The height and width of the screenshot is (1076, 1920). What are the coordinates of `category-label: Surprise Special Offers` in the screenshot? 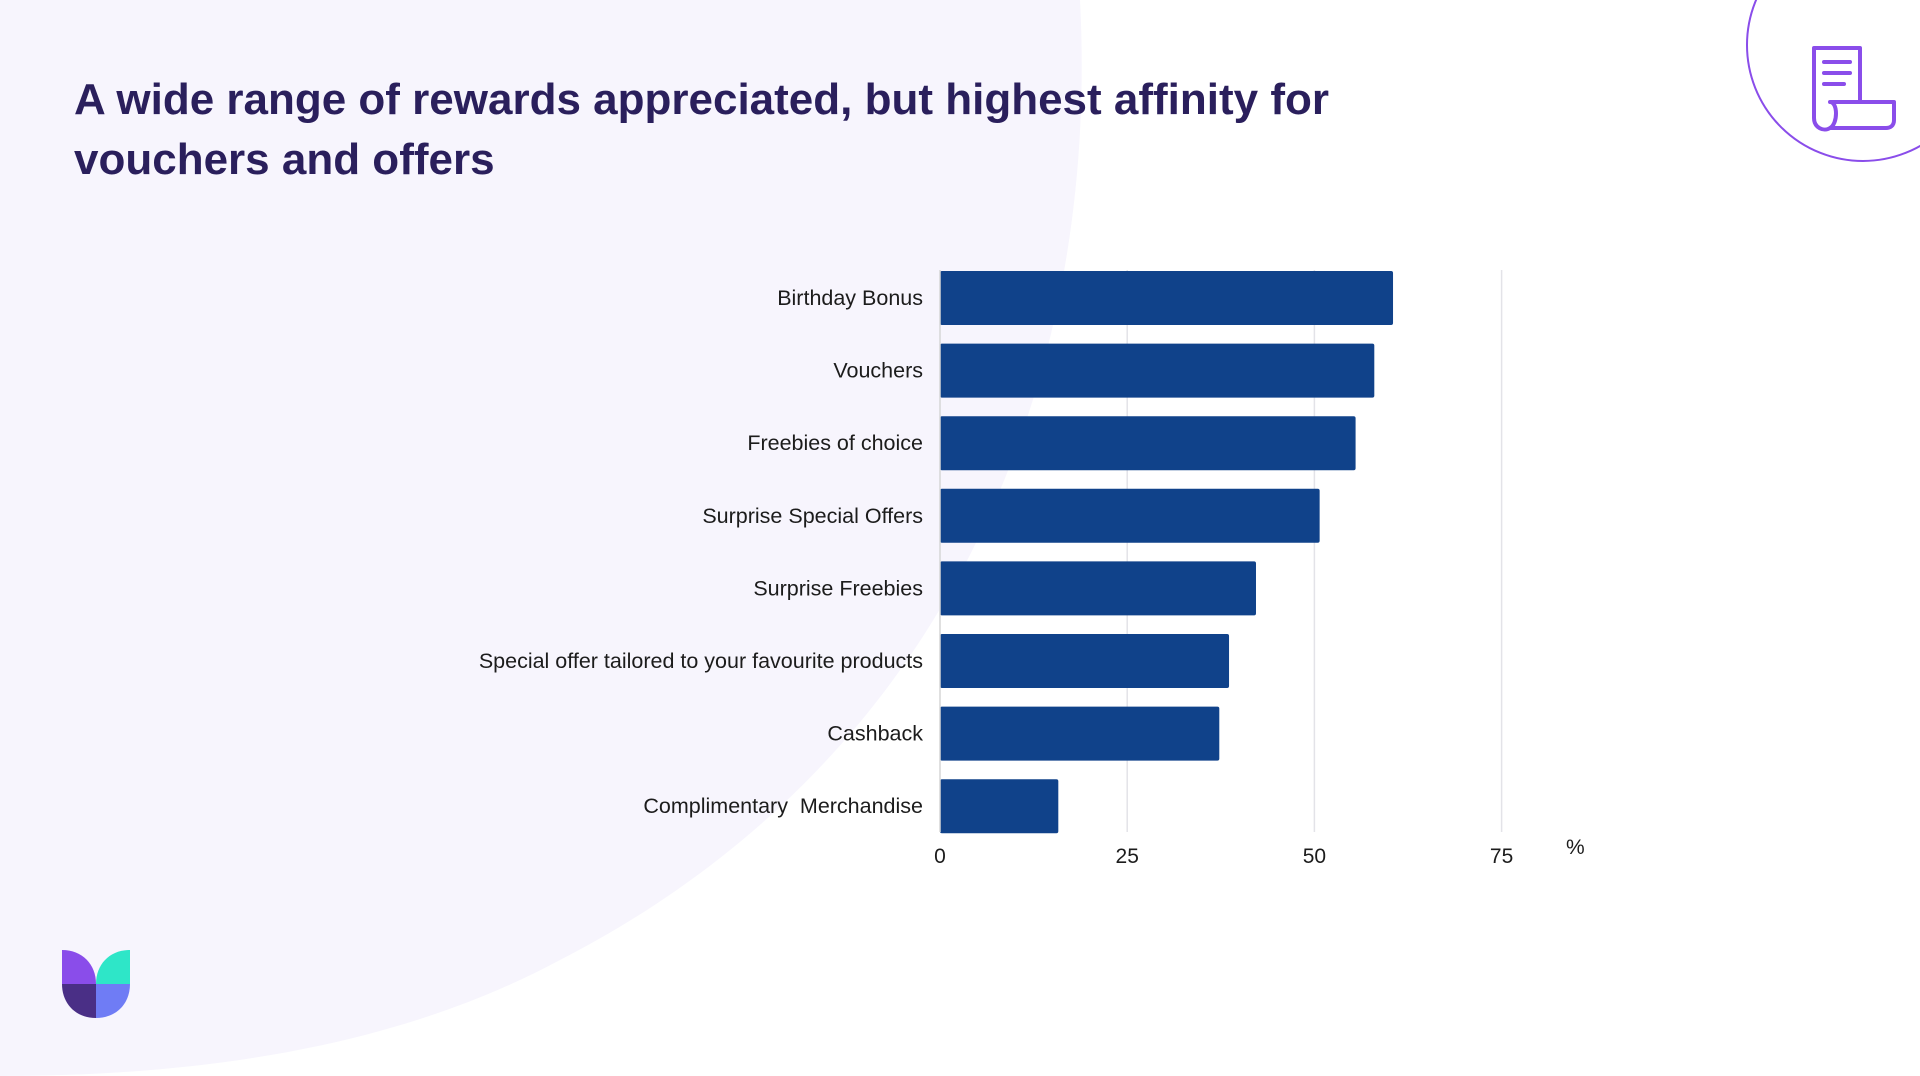 It's located at (812, 516).